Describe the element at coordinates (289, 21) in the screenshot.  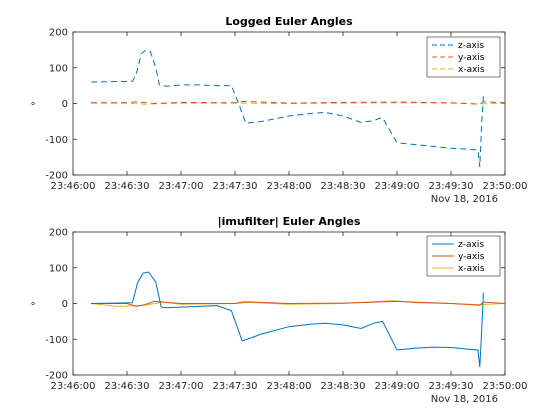
I see `chart-title: Logged Euler Angles` at that location.